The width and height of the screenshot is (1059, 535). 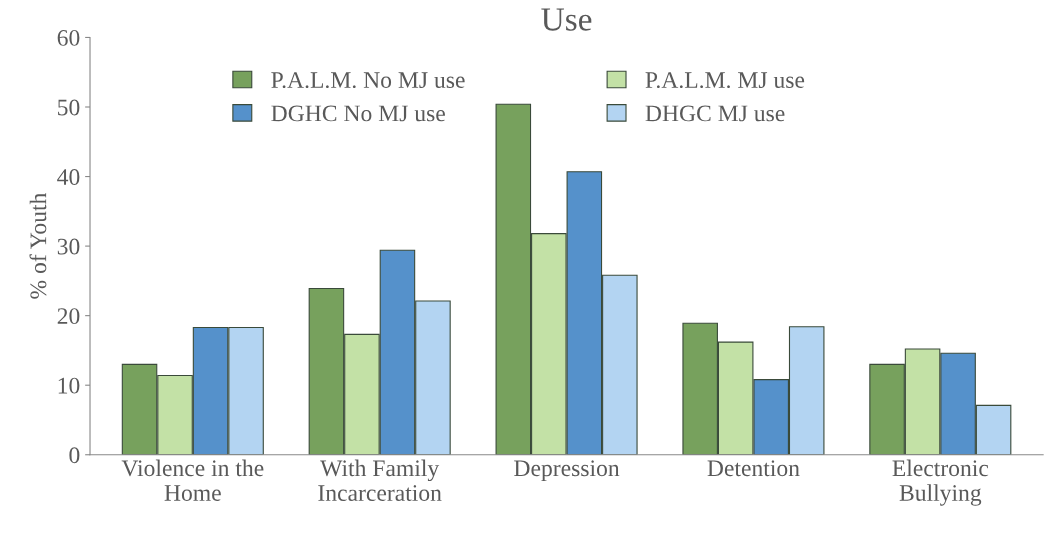 What do you see at coordinates (68, 177) in the screenshot?
I see `y-tick-label: 40` at bounding box center [68, 177].